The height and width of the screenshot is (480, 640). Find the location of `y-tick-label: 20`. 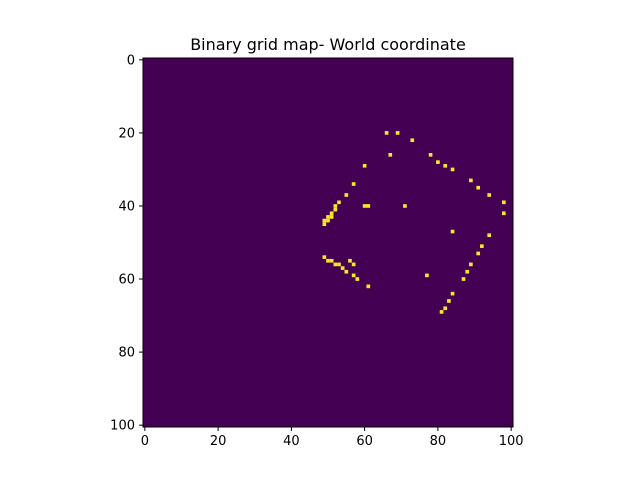

y-tick-label: 20 is located at coordinates (126, 133).